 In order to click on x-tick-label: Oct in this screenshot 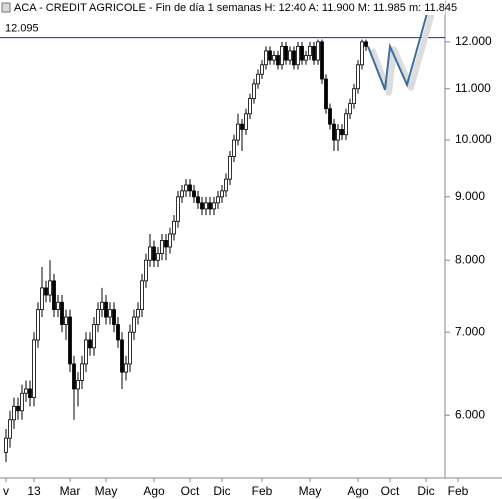, I will do `click(390, 491)`.